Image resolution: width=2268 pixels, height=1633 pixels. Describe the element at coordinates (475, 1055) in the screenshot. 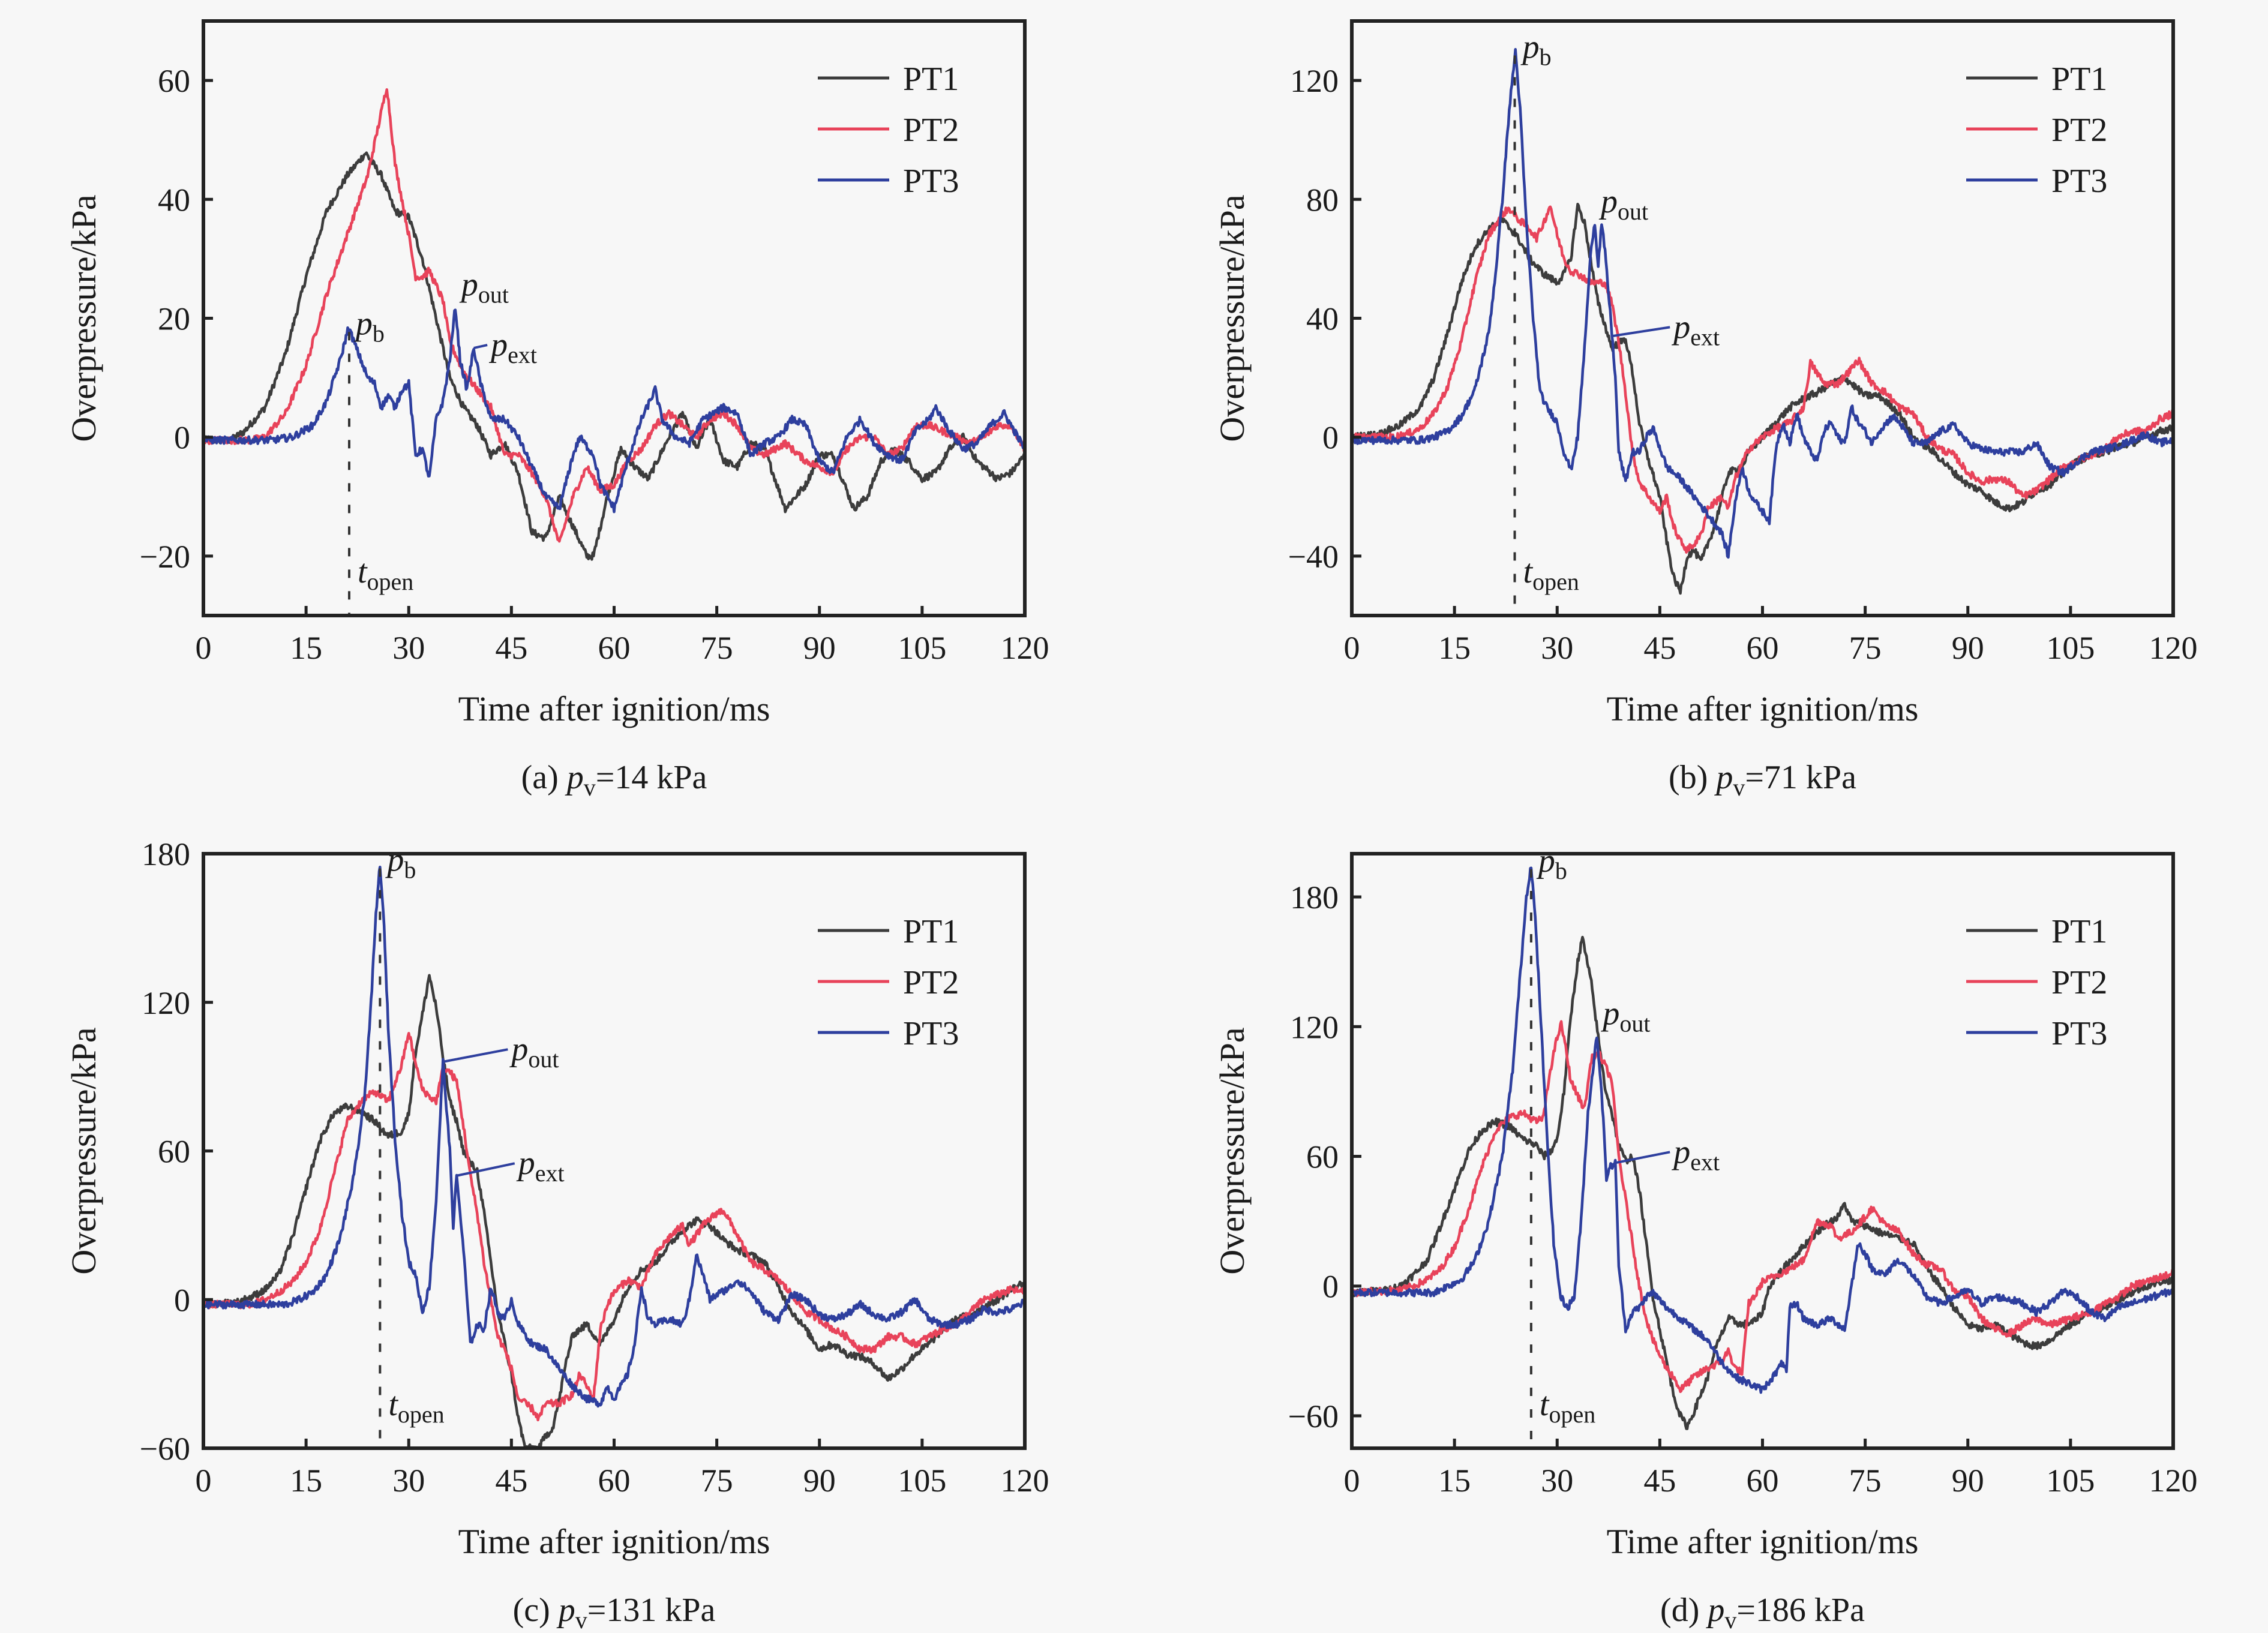

I see `pout-leader-line` at that location.